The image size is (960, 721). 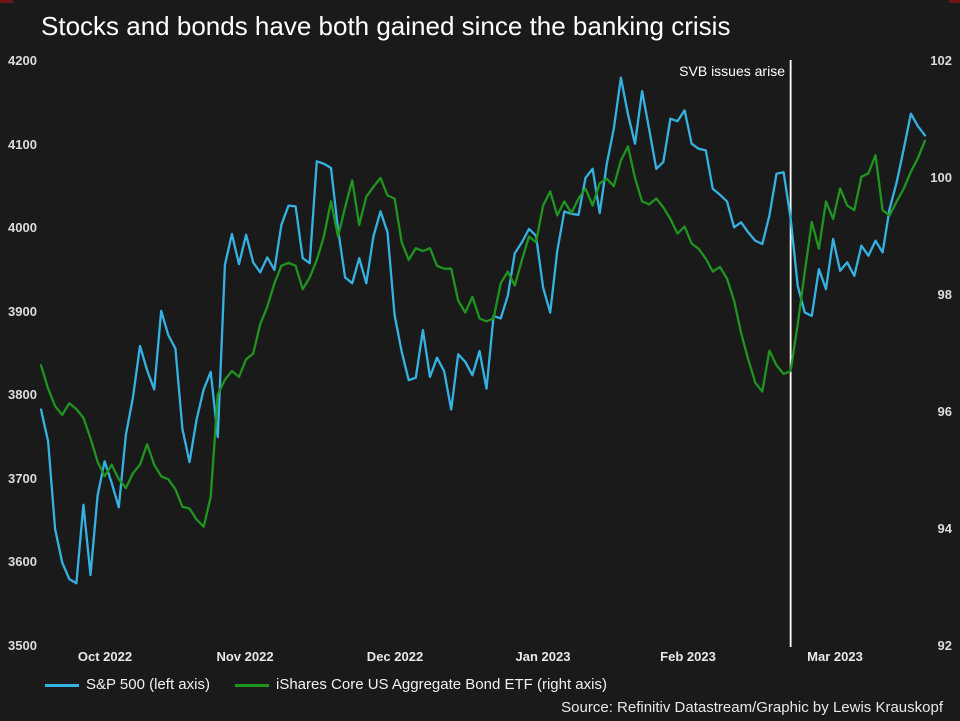 What do you see at coordinates (62, 685) in the screenshot?
I see `sp500-legend-swatch` at bounding box center [62, 685].